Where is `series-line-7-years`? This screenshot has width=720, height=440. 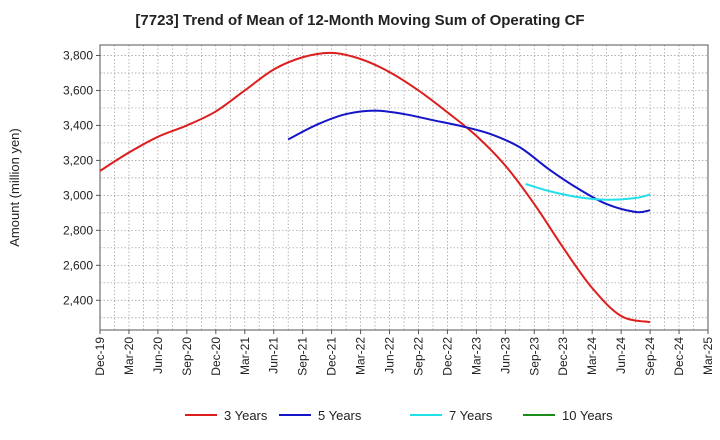 series-line-7-years is located at coordinates (588, 192).